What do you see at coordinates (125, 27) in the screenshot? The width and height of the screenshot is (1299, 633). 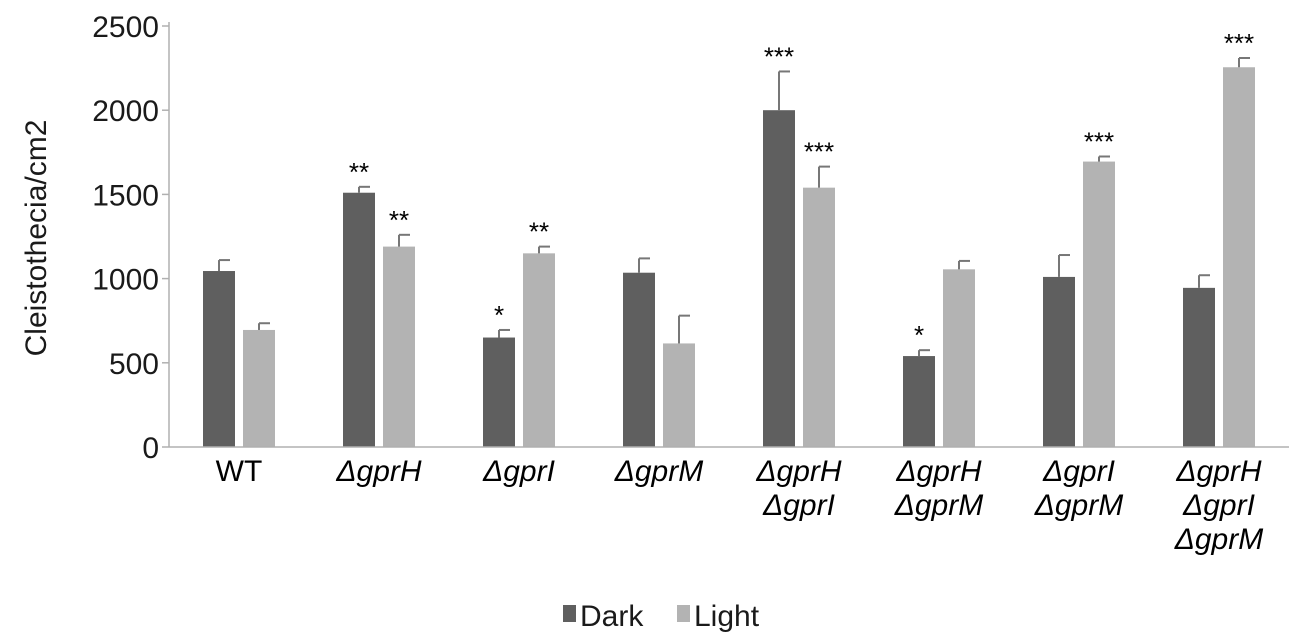 I see `y-tick-label: 2500` at bounding box center [125, 27].